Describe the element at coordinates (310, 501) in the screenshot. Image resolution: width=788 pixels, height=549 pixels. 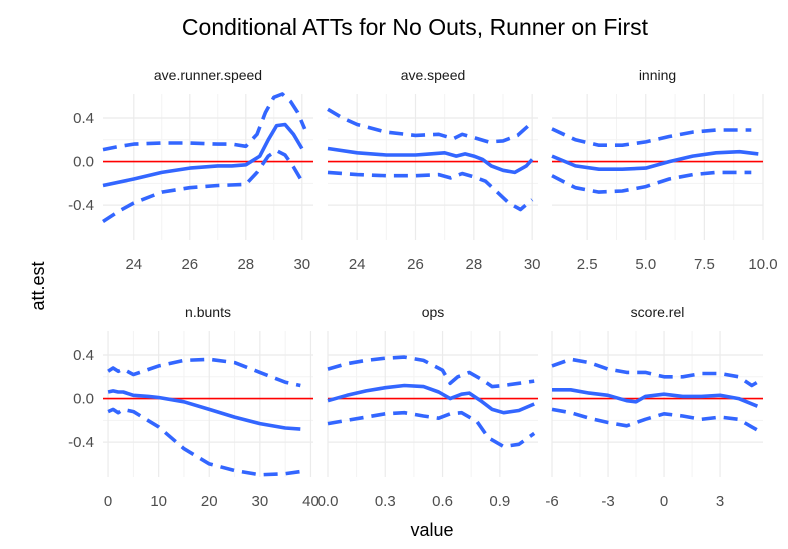
I see `x-tick-label: 40` at that location.